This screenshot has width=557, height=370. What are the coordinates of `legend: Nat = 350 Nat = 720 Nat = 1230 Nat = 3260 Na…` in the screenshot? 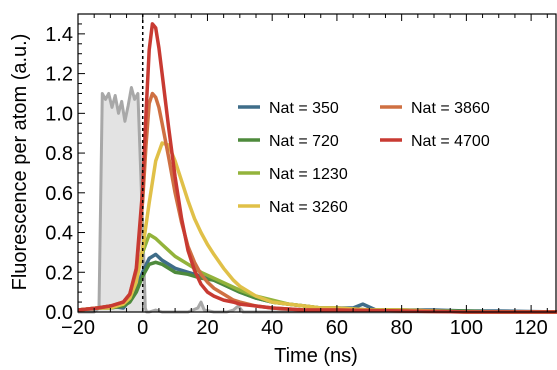 It's located at (364, 158).